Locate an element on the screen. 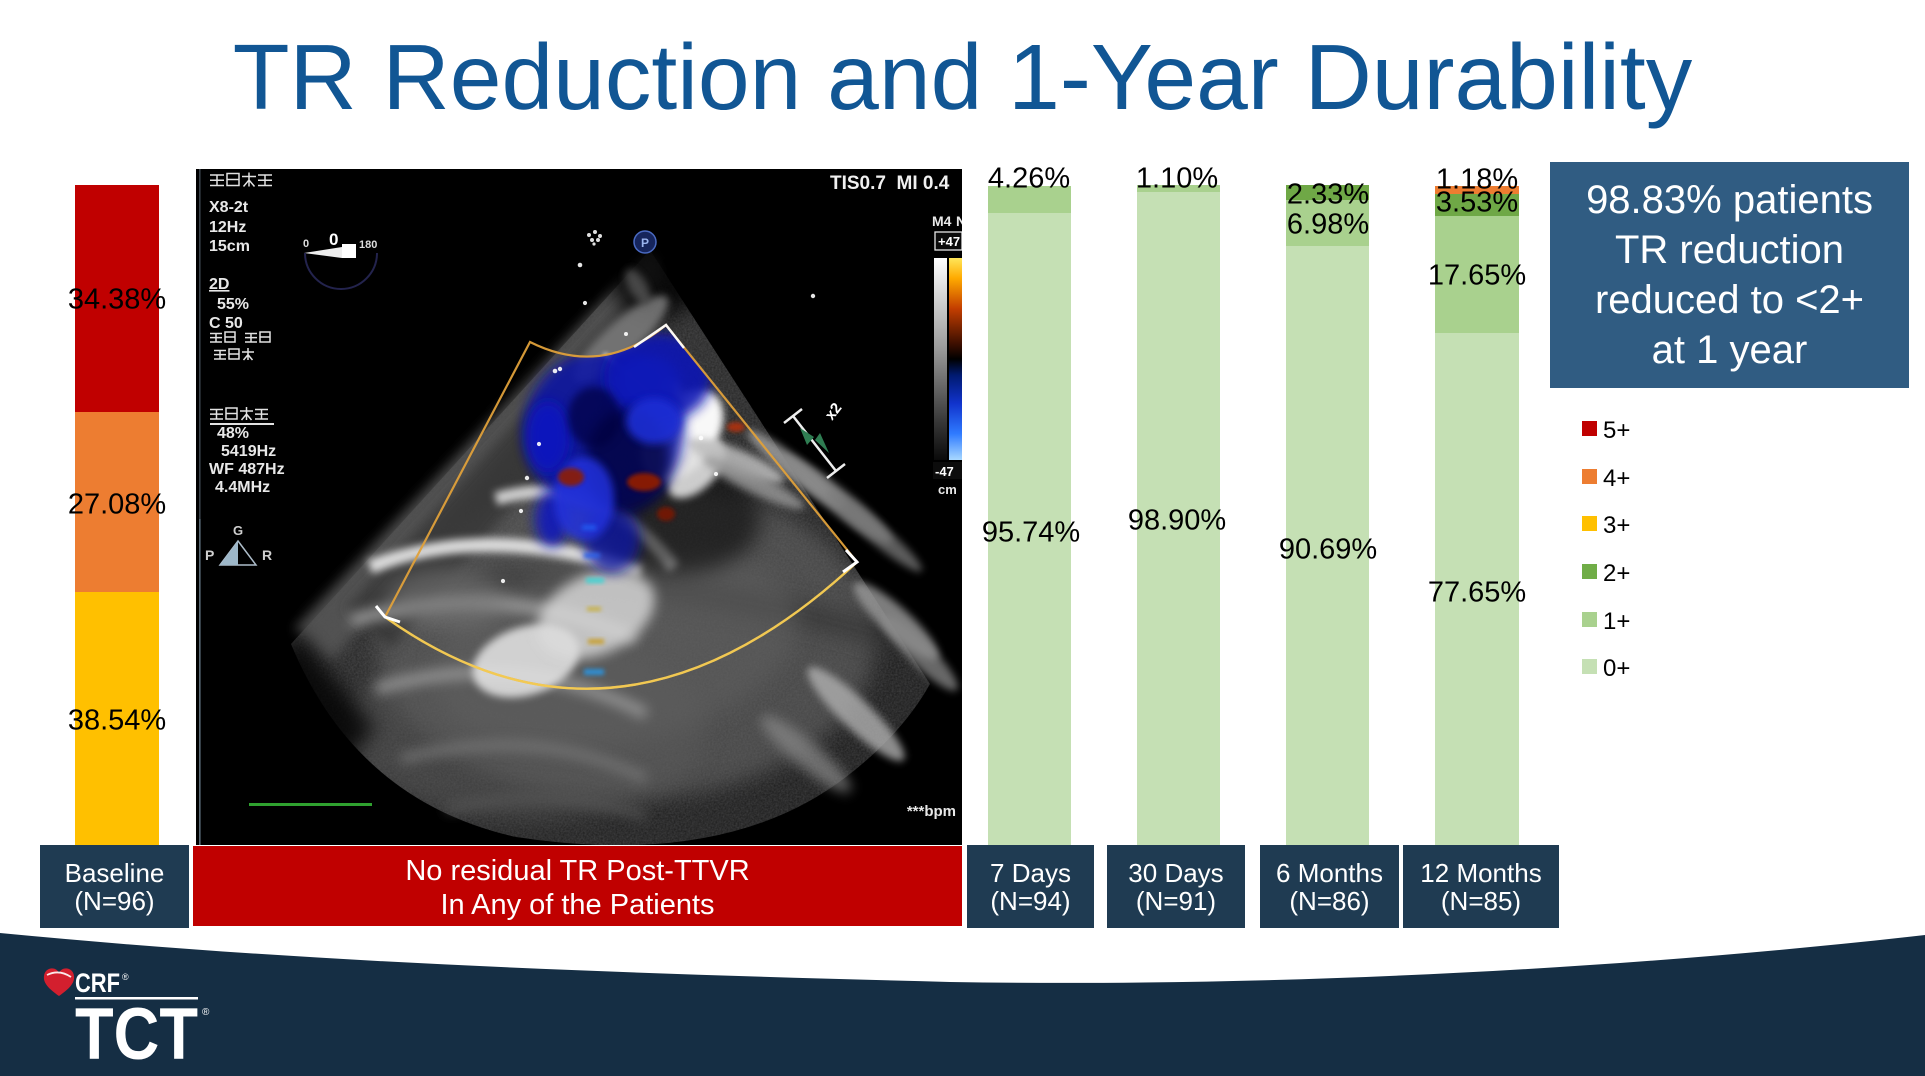 The image size is (1925, 1076). svg-text: cm is located at coordinates (947, 489).